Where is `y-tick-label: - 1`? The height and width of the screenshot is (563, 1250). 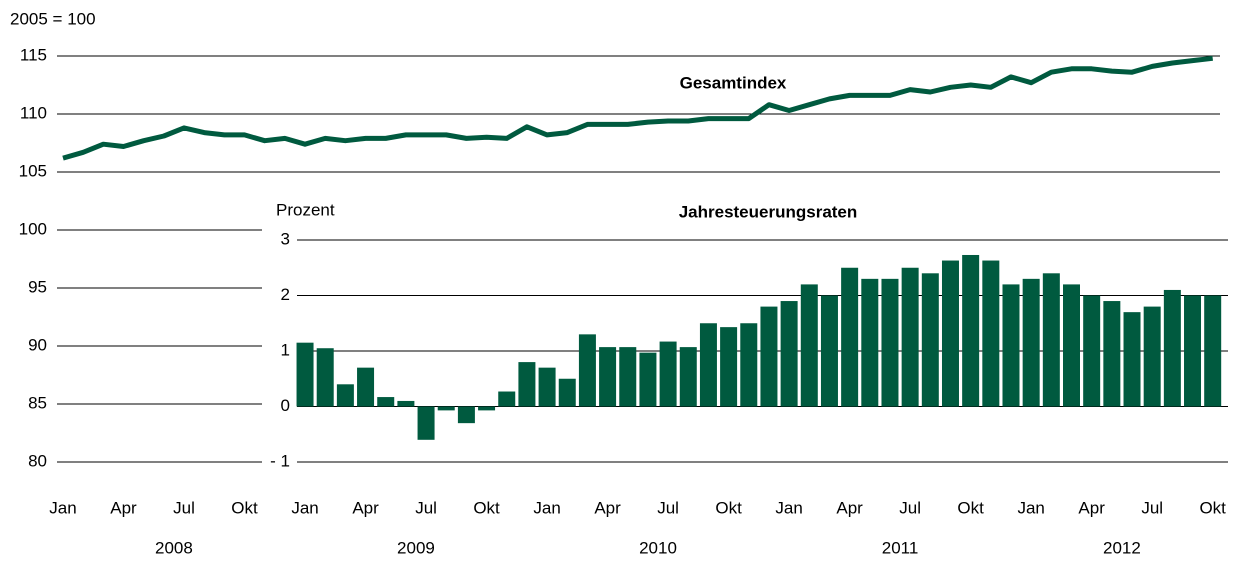 y-tick-label: - 1 is located at coordinates (280, 460).